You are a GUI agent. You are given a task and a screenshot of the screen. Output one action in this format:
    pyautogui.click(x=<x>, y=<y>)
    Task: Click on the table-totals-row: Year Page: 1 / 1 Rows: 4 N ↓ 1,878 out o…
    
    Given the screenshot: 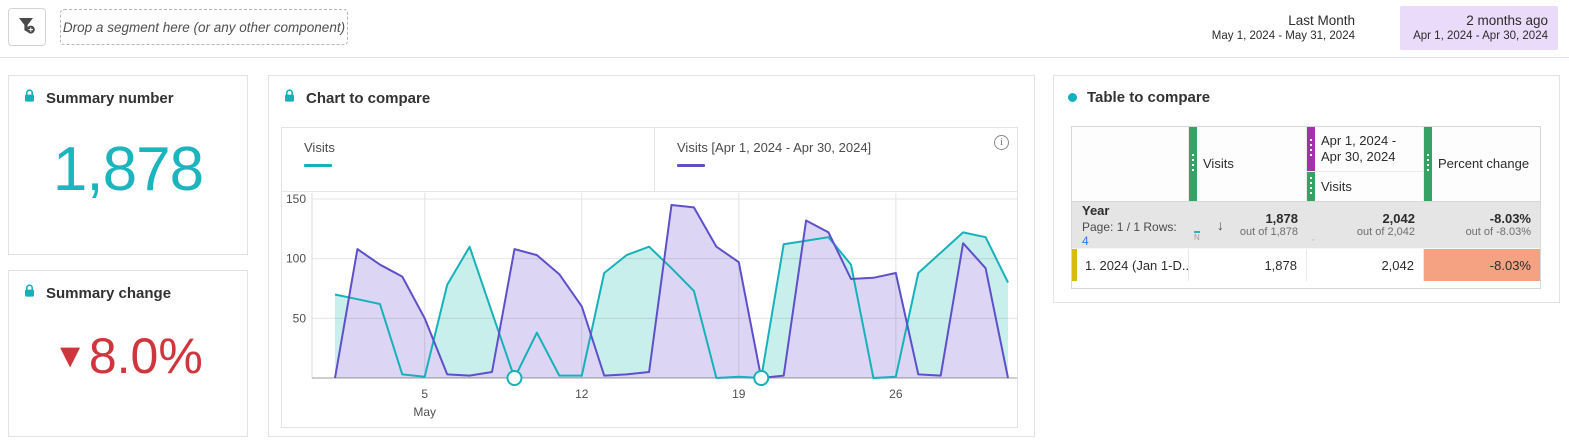 What is the action you would take?
    pyautogui.click(x=1306, y=225)
    